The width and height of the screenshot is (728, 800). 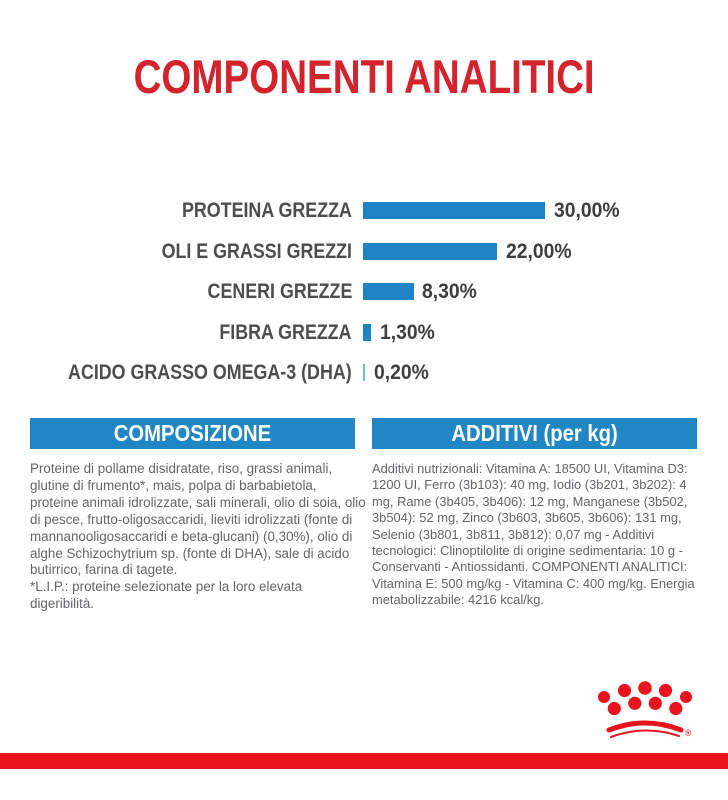 I want to click on page-title: COMPONENTI ANALITICI, so click(x=364, y=77).